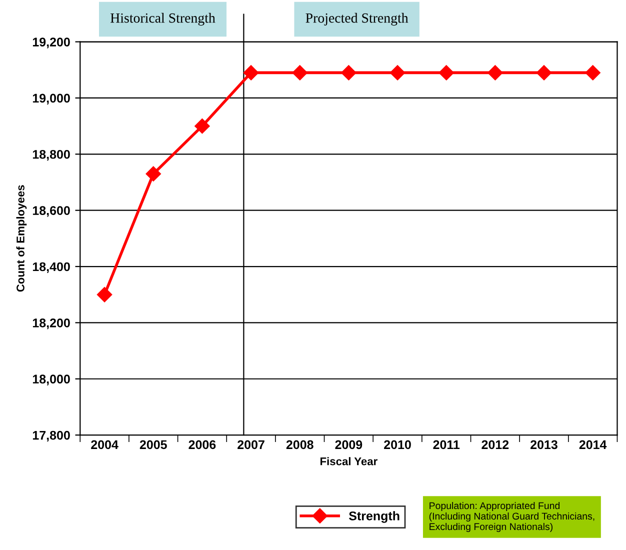  I want to click on x-tick-label: 2005, so click(153, 445).